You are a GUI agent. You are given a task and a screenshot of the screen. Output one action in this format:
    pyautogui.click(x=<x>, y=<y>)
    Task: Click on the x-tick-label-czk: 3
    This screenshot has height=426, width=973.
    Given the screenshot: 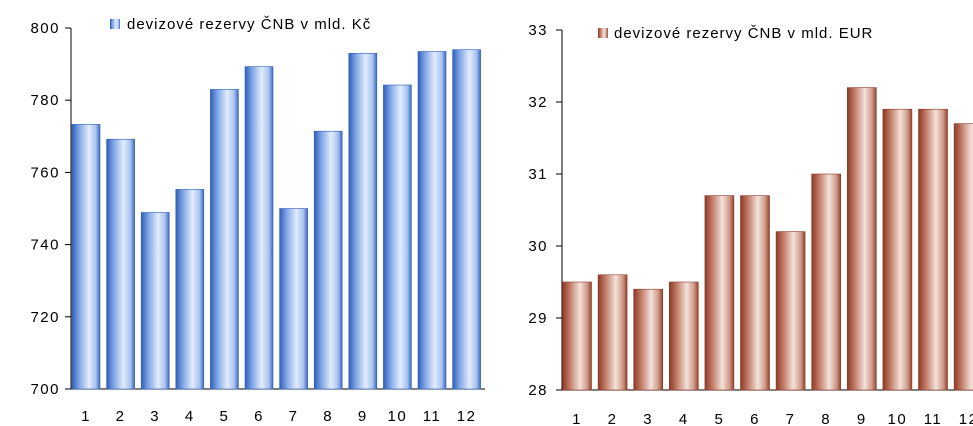 What is the action you would take?
    pyautogui.click(x=155, y=416)
    